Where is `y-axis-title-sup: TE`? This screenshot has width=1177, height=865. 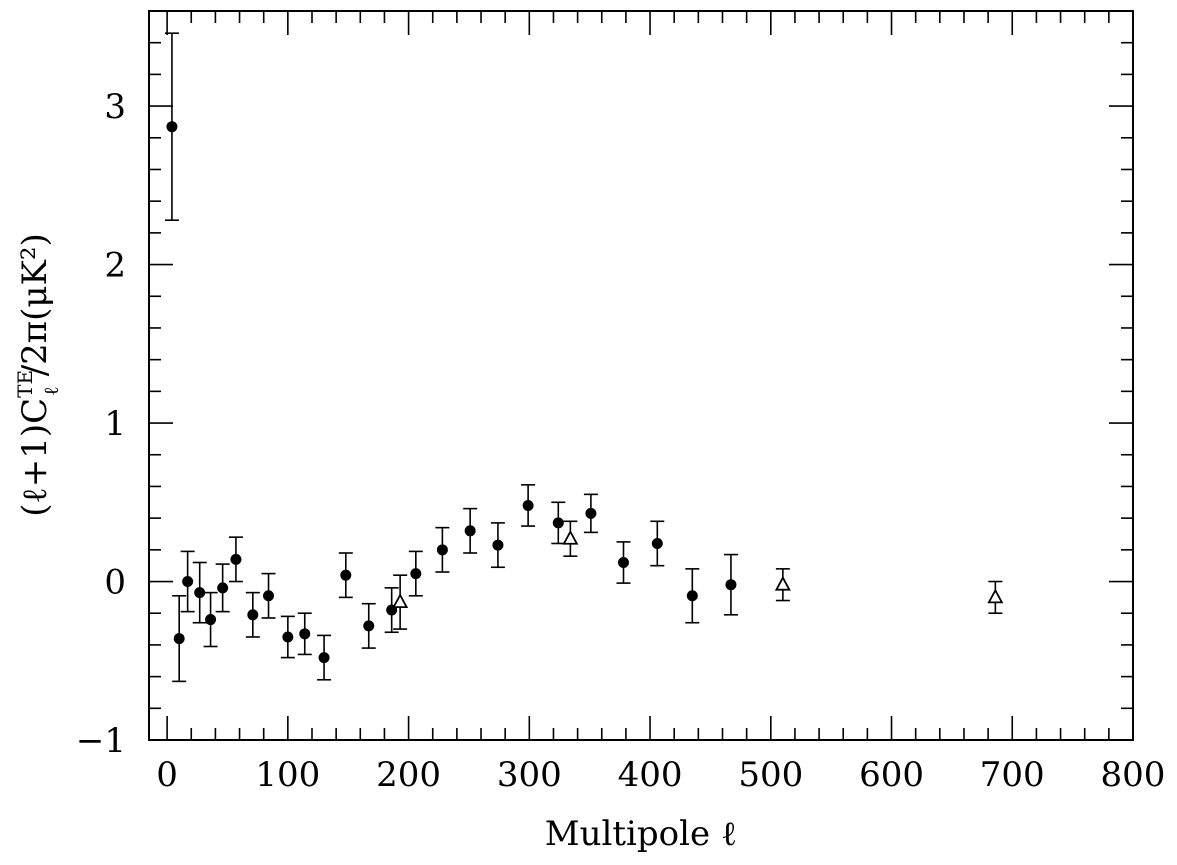
y-axis-title-sup: TE is located at coordinates (25, 384).